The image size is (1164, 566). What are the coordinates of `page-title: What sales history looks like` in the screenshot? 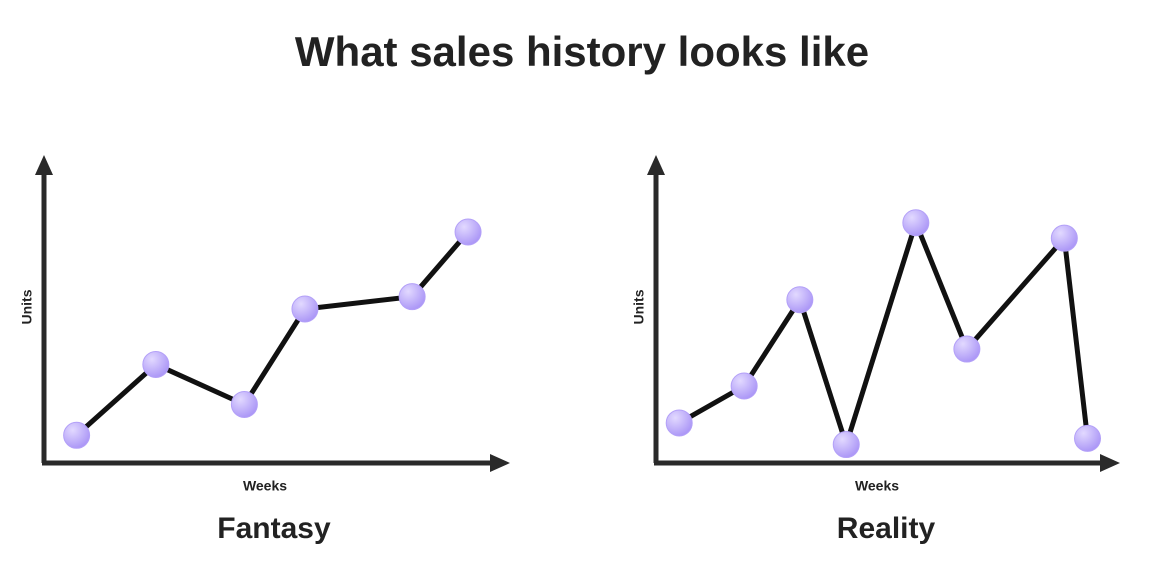 It's located at (582, 51).